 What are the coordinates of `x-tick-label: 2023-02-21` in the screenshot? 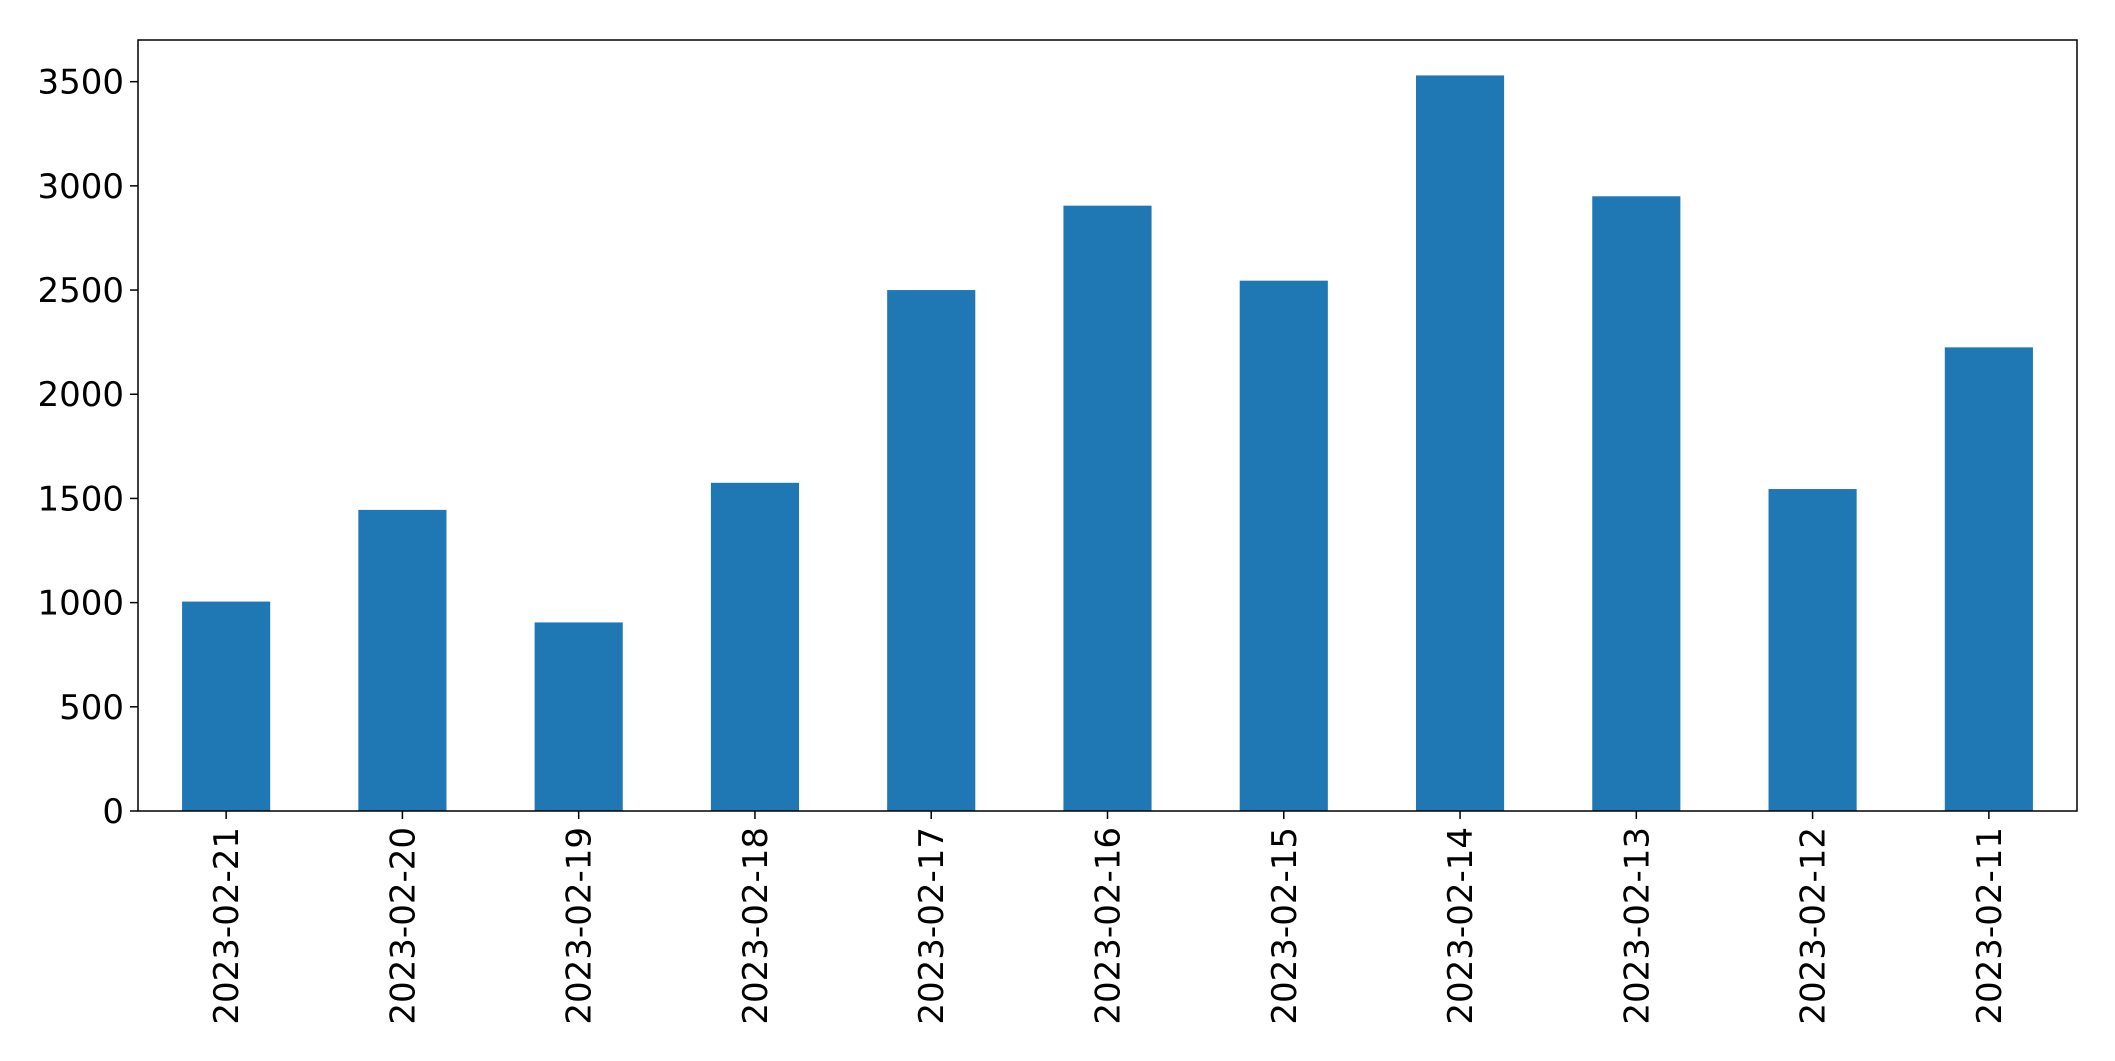 It's located at (227, 926).